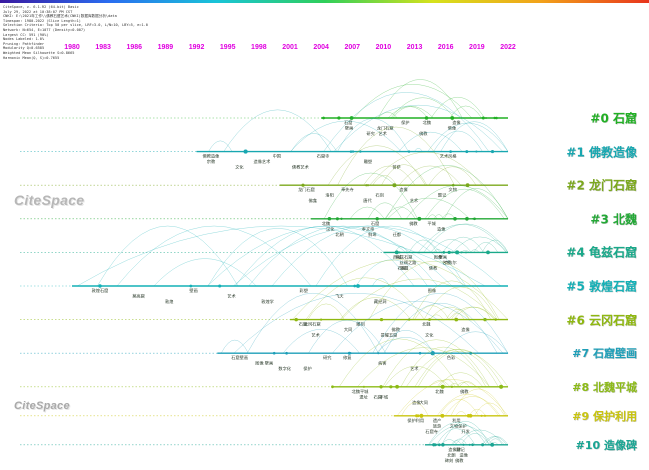  I want to click on keyword-term: 鲜卑, so click(372, 234).